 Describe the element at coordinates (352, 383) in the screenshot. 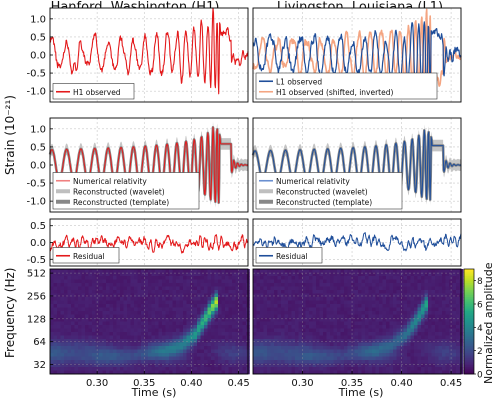

I see `spectrogram-l1-xticklabel-1: 0.35` at that location.